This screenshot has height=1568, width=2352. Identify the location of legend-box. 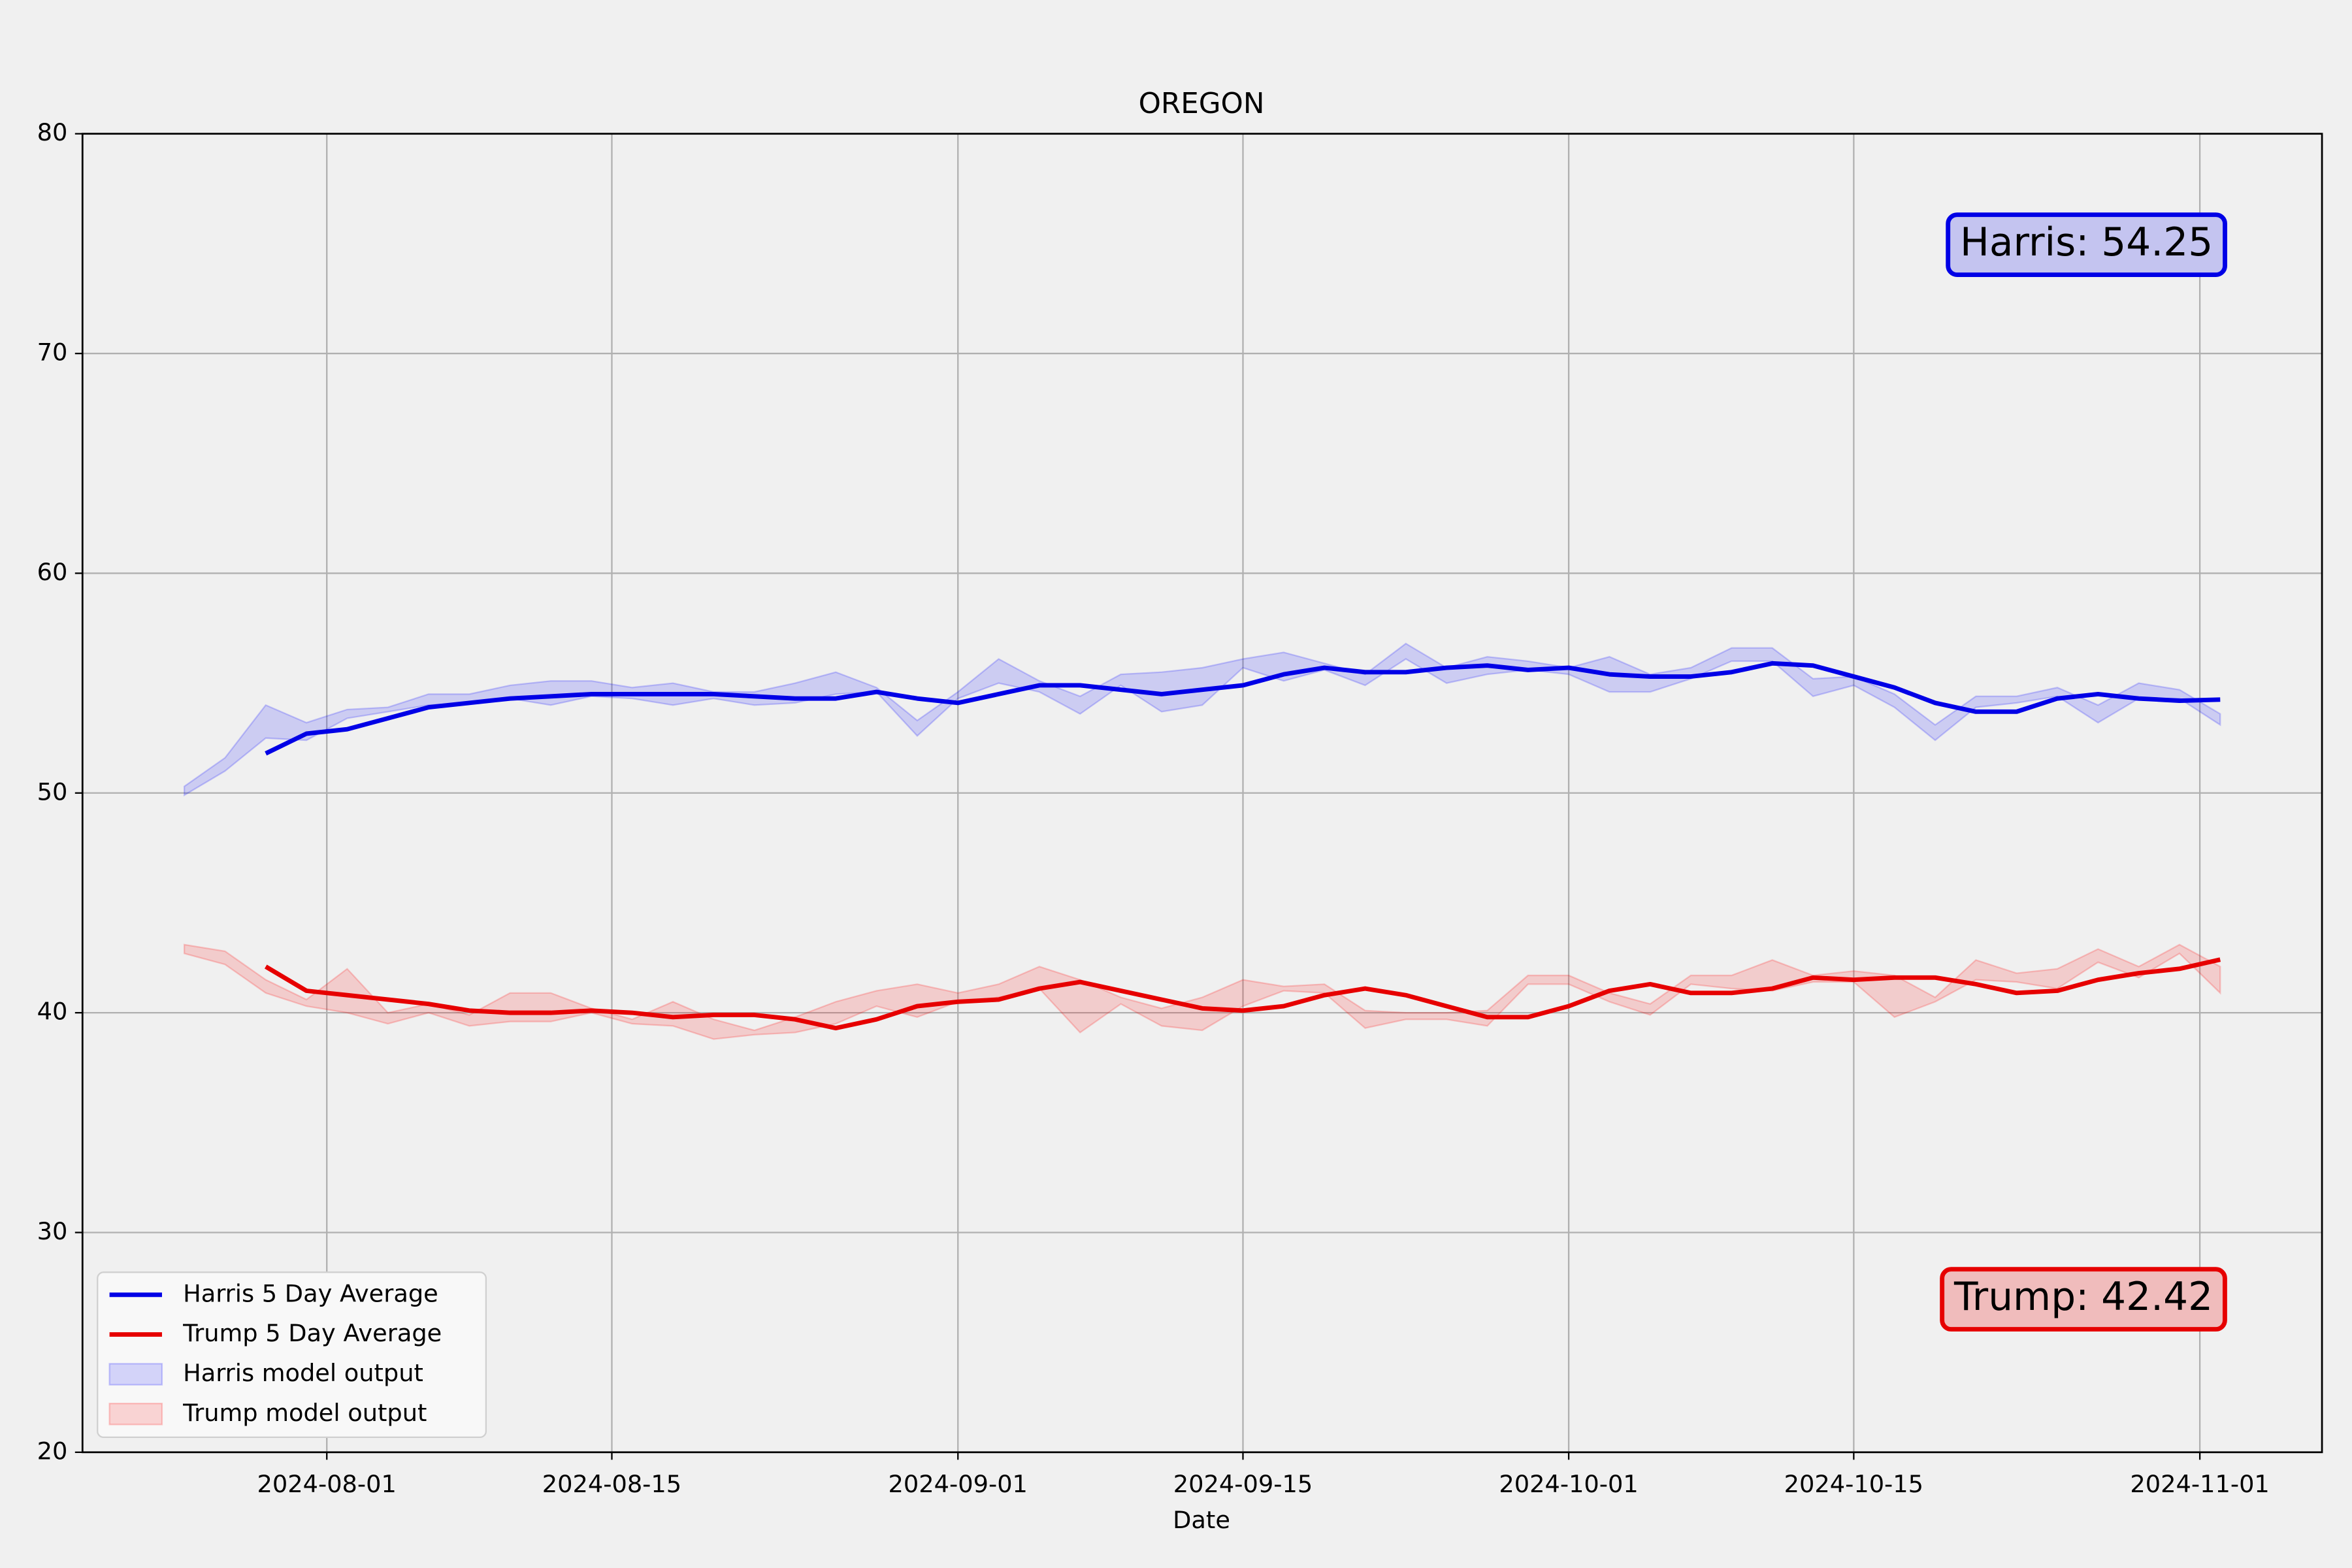
(292, 1355).